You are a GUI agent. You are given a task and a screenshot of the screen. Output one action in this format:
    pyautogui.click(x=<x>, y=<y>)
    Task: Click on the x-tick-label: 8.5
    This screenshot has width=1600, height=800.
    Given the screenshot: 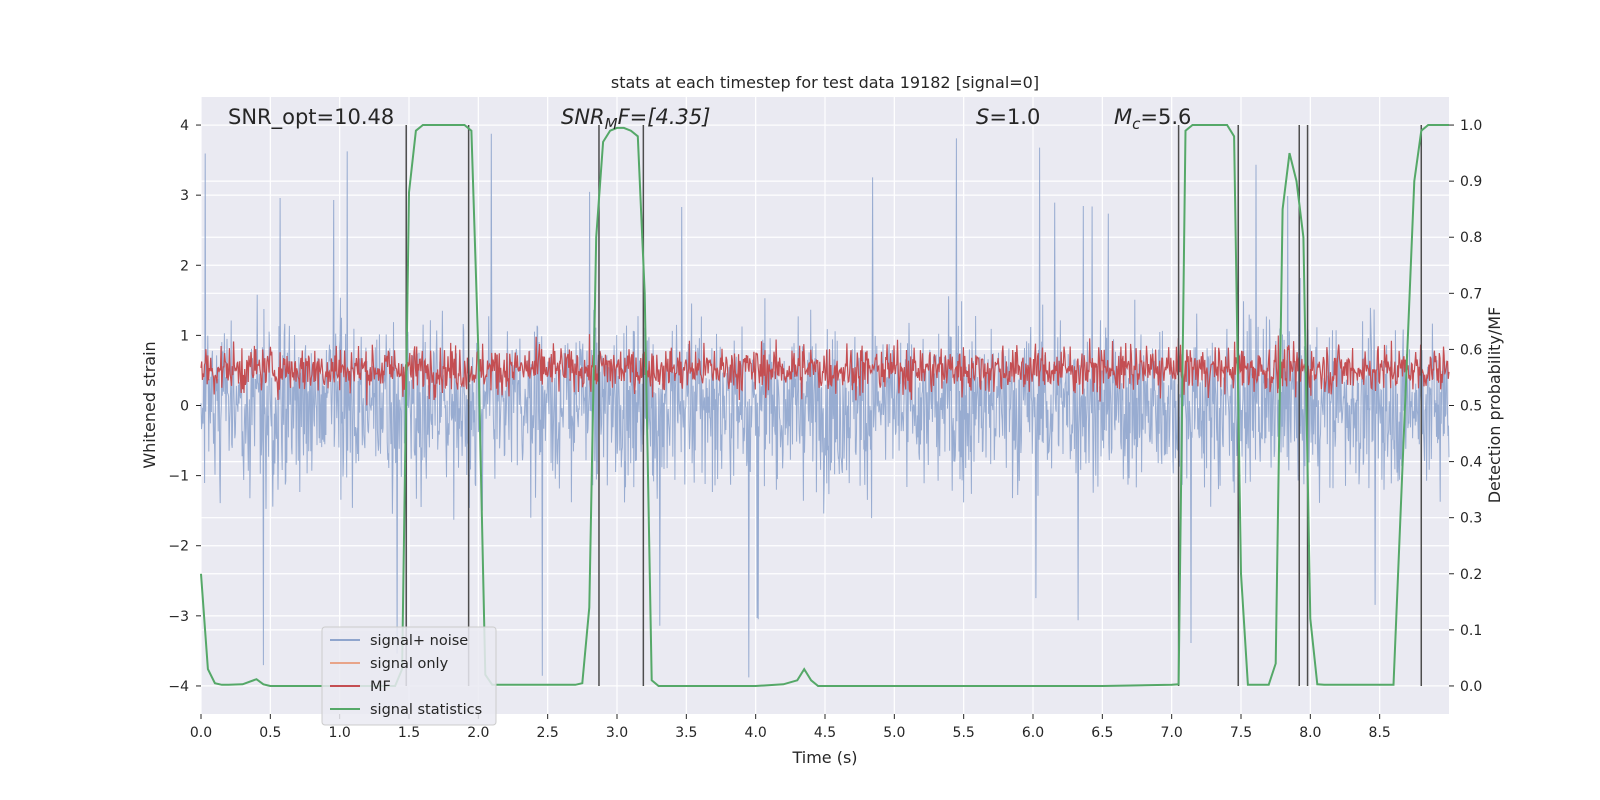 What is the action you would take?
    pyautogui.click(x=1380, y=733)
    